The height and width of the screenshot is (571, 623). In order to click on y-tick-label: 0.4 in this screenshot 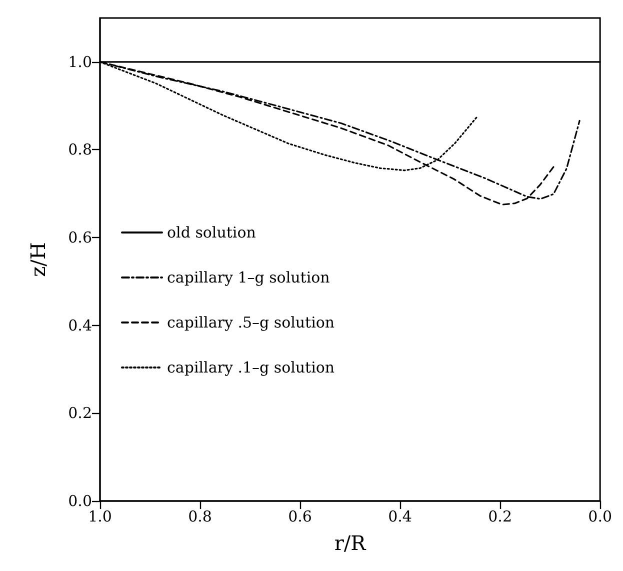, I will do `click(80, 325)`.